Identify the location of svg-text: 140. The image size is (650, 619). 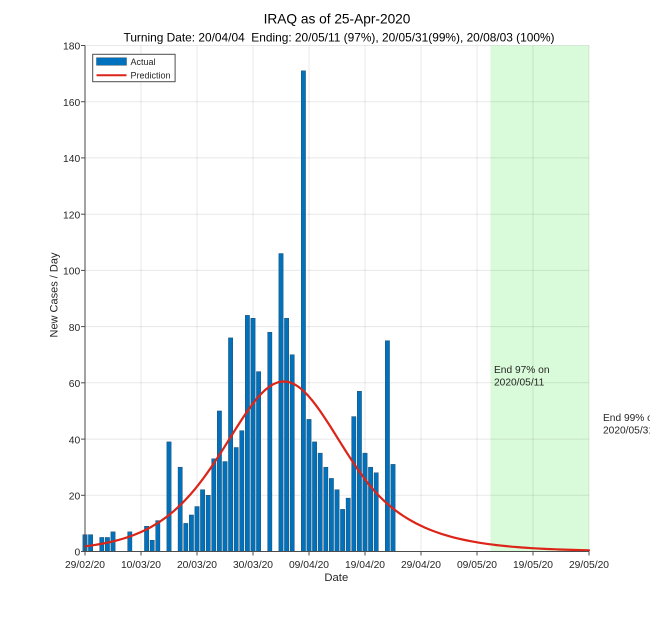
(71, 159).